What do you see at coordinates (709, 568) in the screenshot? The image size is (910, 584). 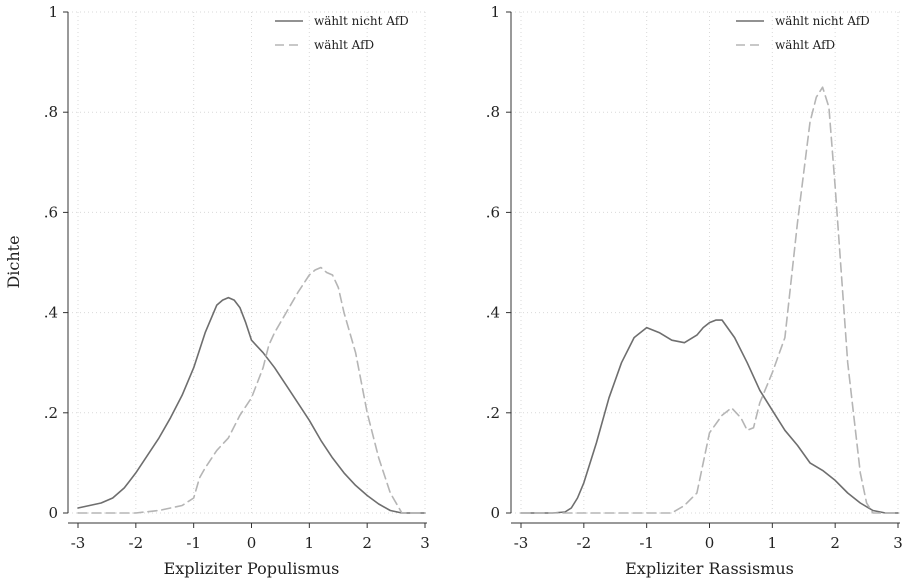 I see `x-axis-label: Expliziter Rassismus` at bounding box center [709, 568].